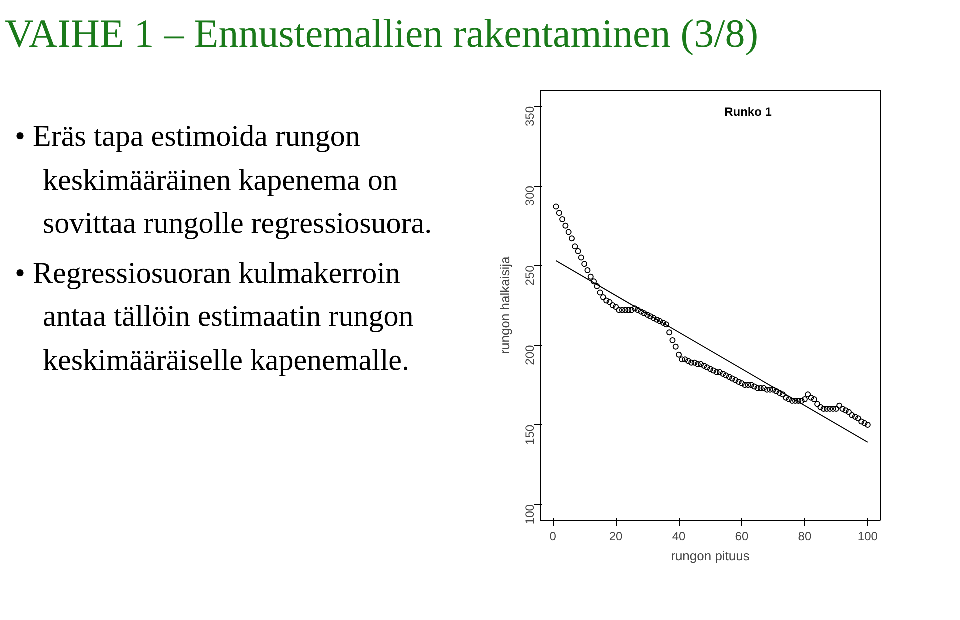  I want to click on y-tick-label: 300, so click(530, 196).